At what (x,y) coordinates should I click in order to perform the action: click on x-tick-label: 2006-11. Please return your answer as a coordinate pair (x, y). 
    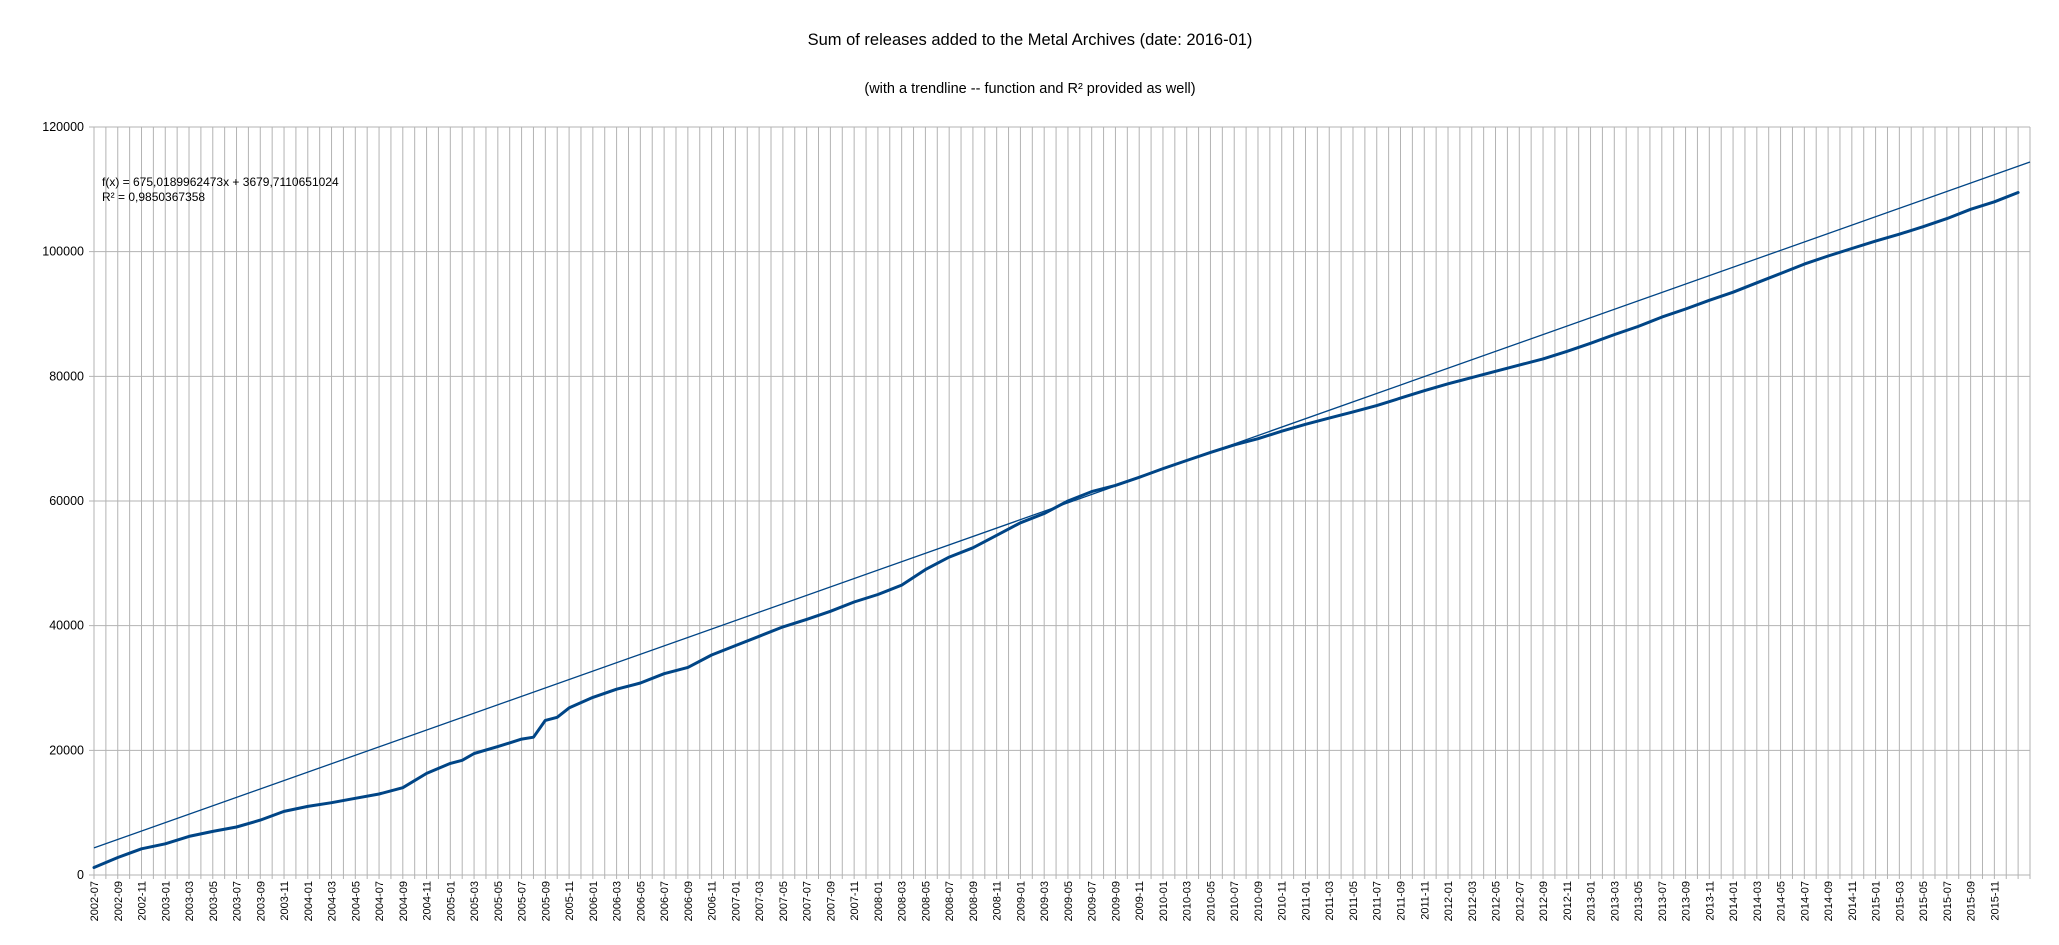
    Looking at the image, I should click on (713, 901).